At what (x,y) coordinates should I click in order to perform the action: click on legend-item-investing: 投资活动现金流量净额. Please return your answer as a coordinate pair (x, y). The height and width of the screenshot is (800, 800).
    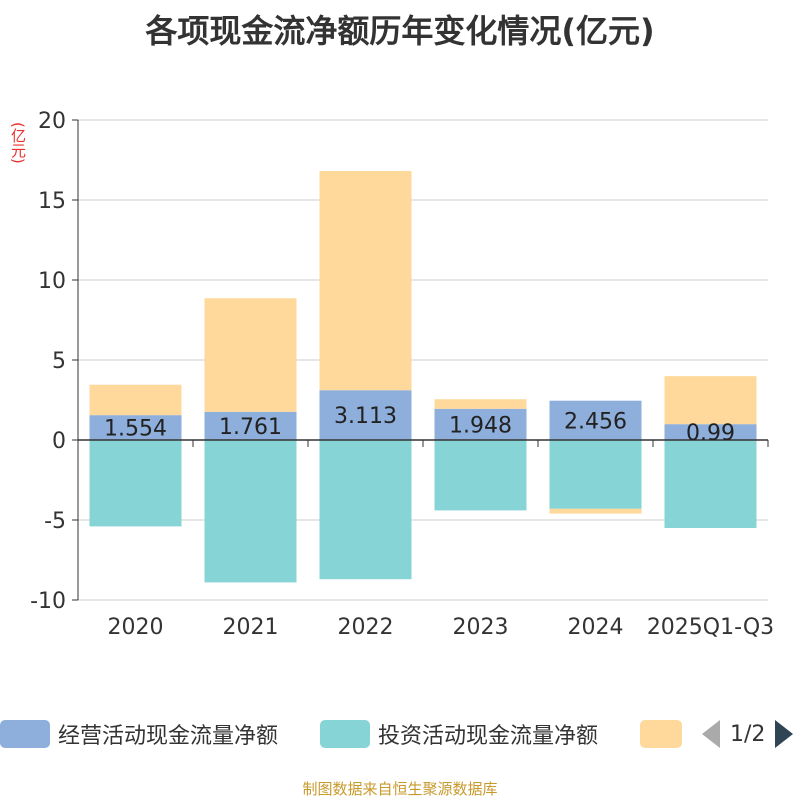
    Looking at the image, I should click on (459, 734).